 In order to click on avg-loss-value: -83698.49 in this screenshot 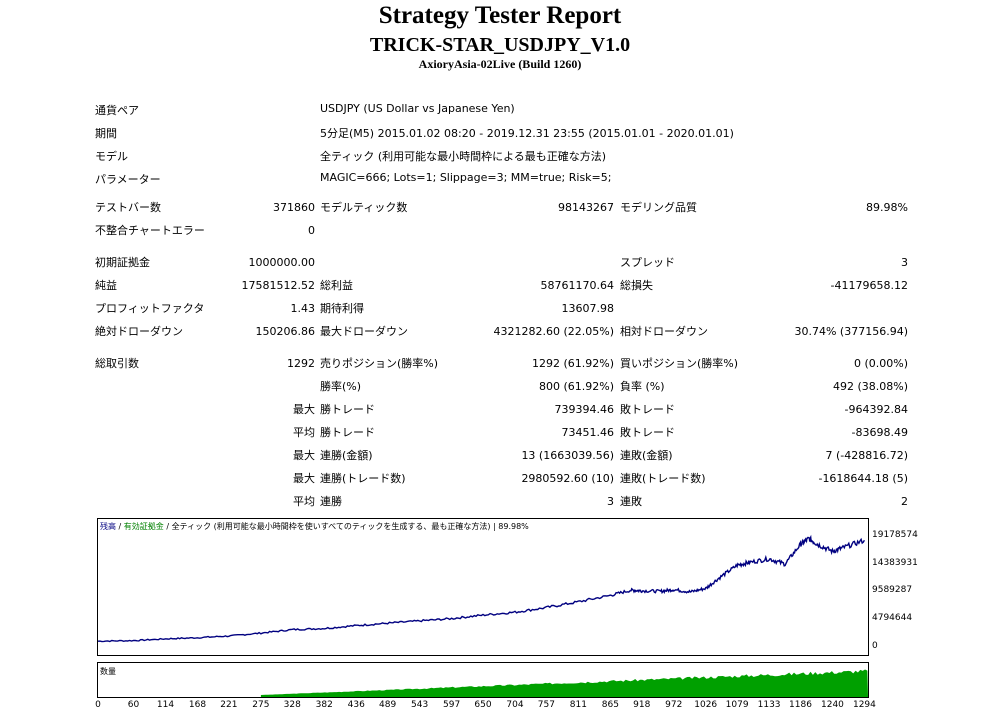, I will do `click(879, 432)`.